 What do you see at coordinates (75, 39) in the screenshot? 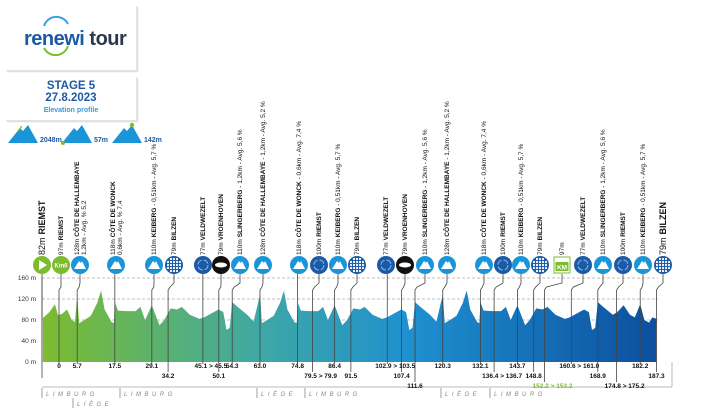
I see `logo-wordmark: renewi tour` at bounding box center [75, 39].